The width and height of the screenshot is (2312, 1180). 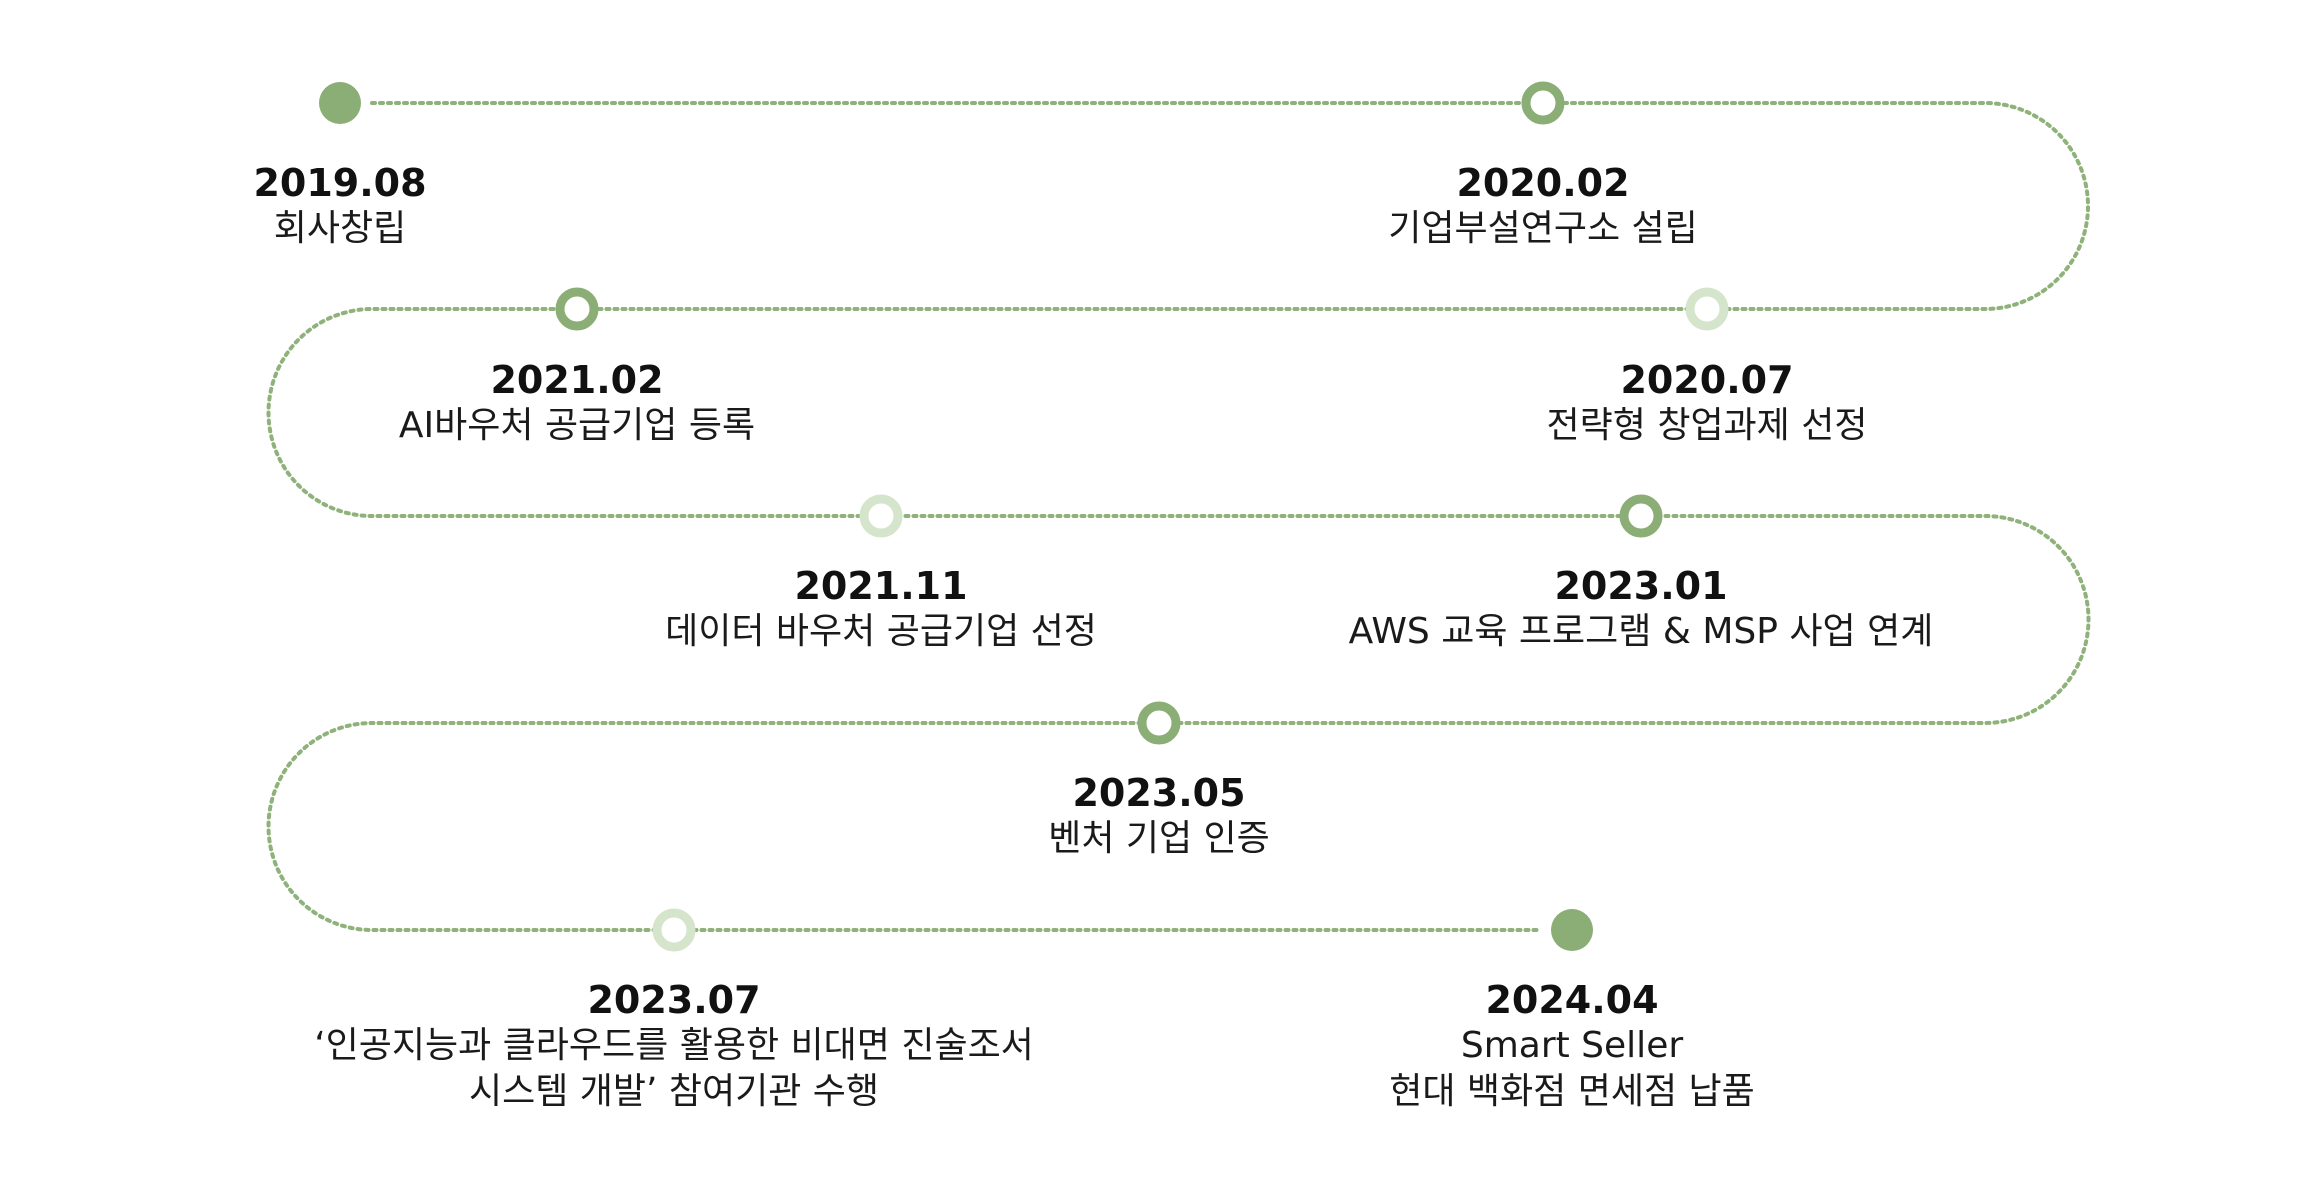 I want to click on milestone: 2021.11 데이터 바우처 공급기업 선정, so click(x=881, y=609).